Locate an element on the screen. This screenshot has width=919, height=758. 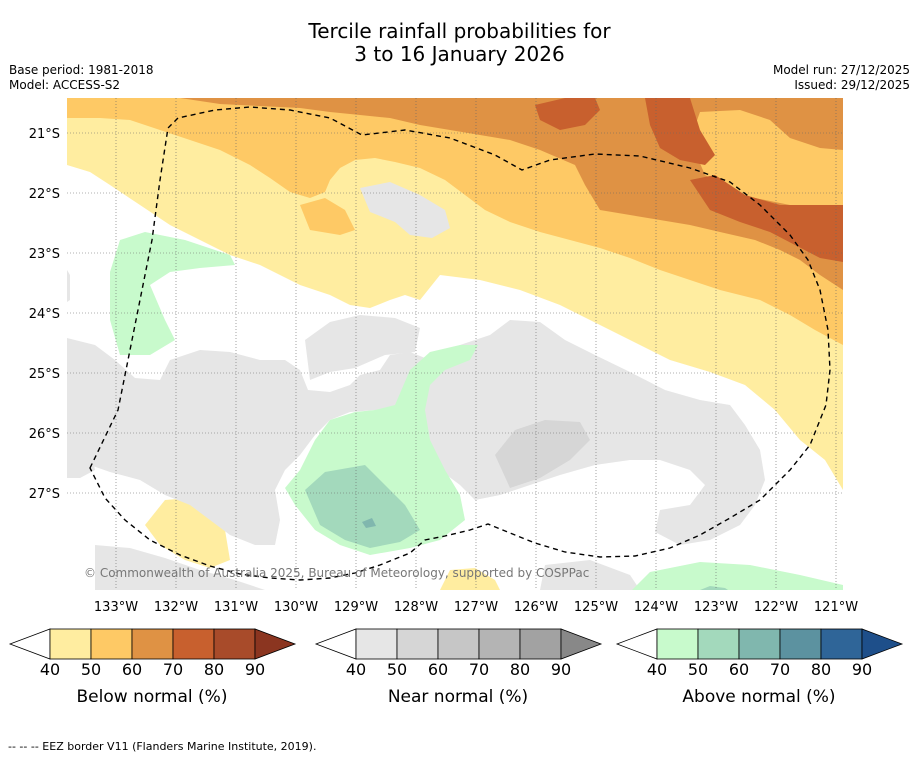
title-line-1: Tercile rainfall probabilities for is located at coordinates (459, 31).